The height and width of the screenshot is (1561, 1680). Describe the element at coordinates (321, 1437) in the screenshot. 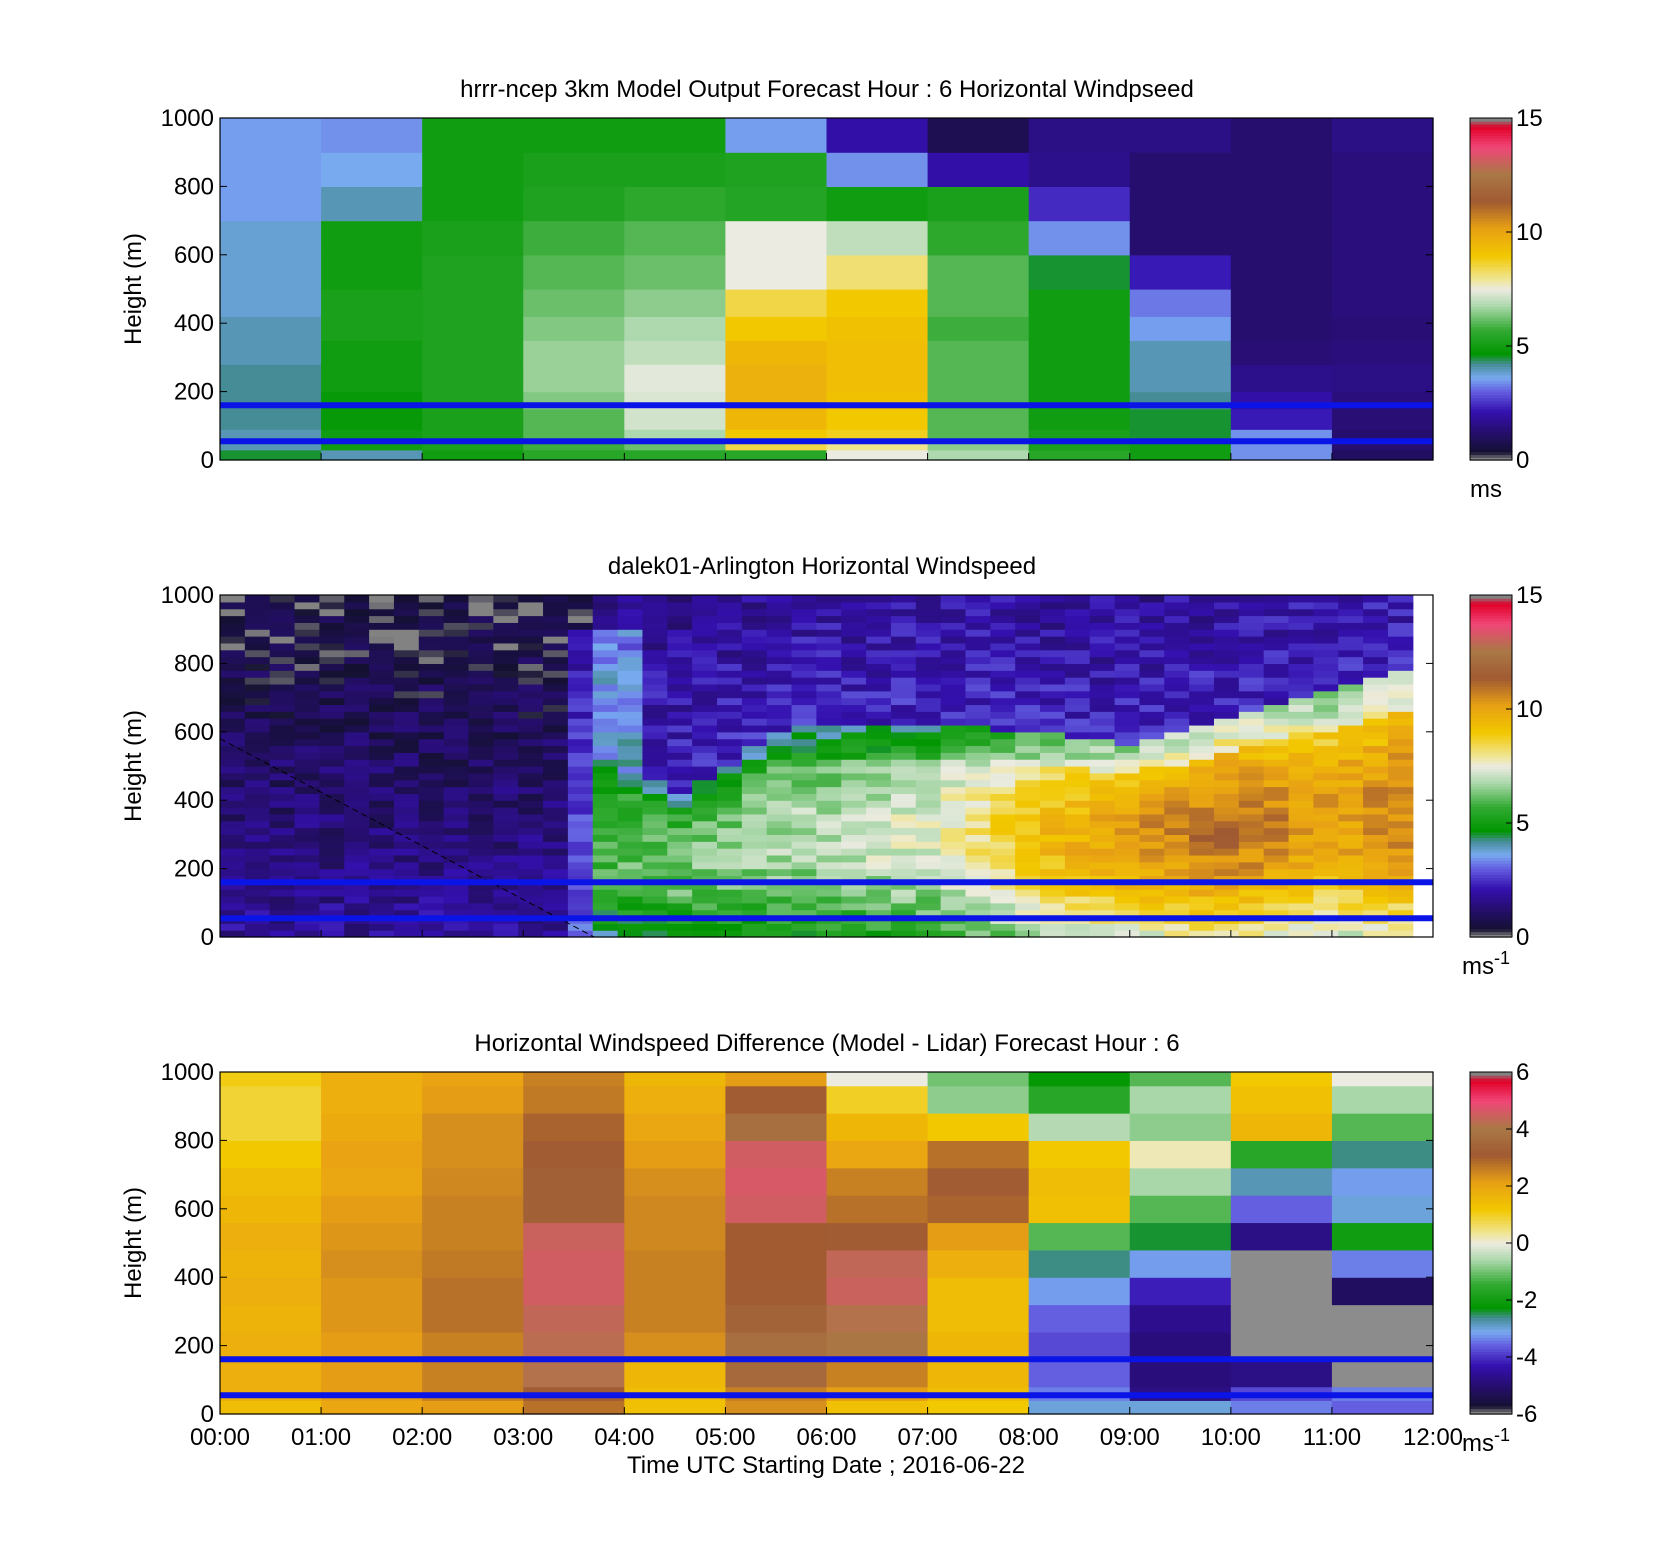

I see `x-tick-label: 01:00` at that location.